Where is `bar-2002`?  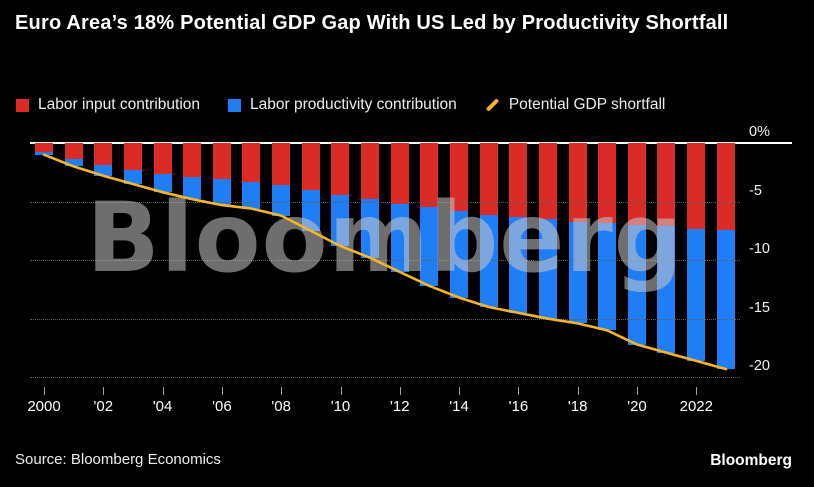
bar-2002 is located at coordinates (103, 159).